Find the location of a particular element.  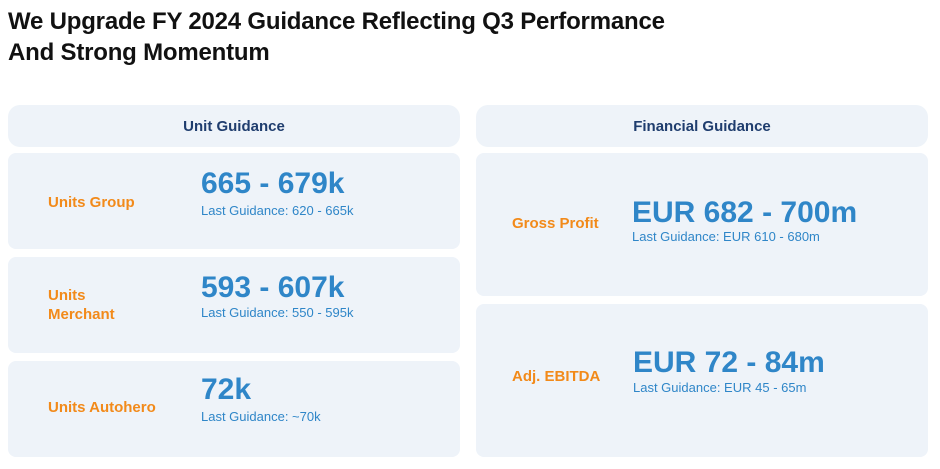

units-autohero-value: 72k is located at coordinates (226, 389).